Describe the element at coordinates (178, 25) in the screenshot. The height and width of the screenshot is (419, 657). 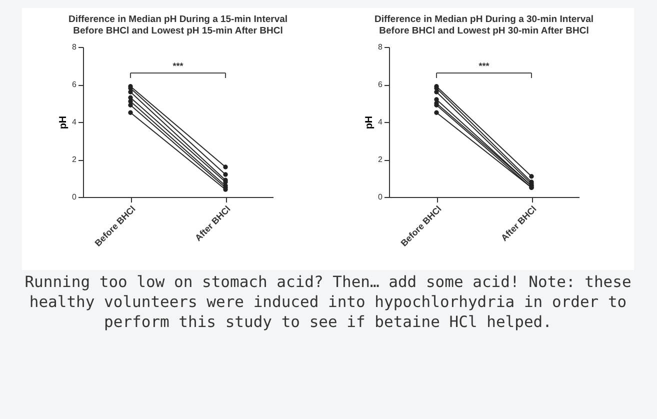
I see `chart-title: Difference in Median pH During a 15-min Interval Before BHCl and Lowest pH 15-min After BHCl` at that location.